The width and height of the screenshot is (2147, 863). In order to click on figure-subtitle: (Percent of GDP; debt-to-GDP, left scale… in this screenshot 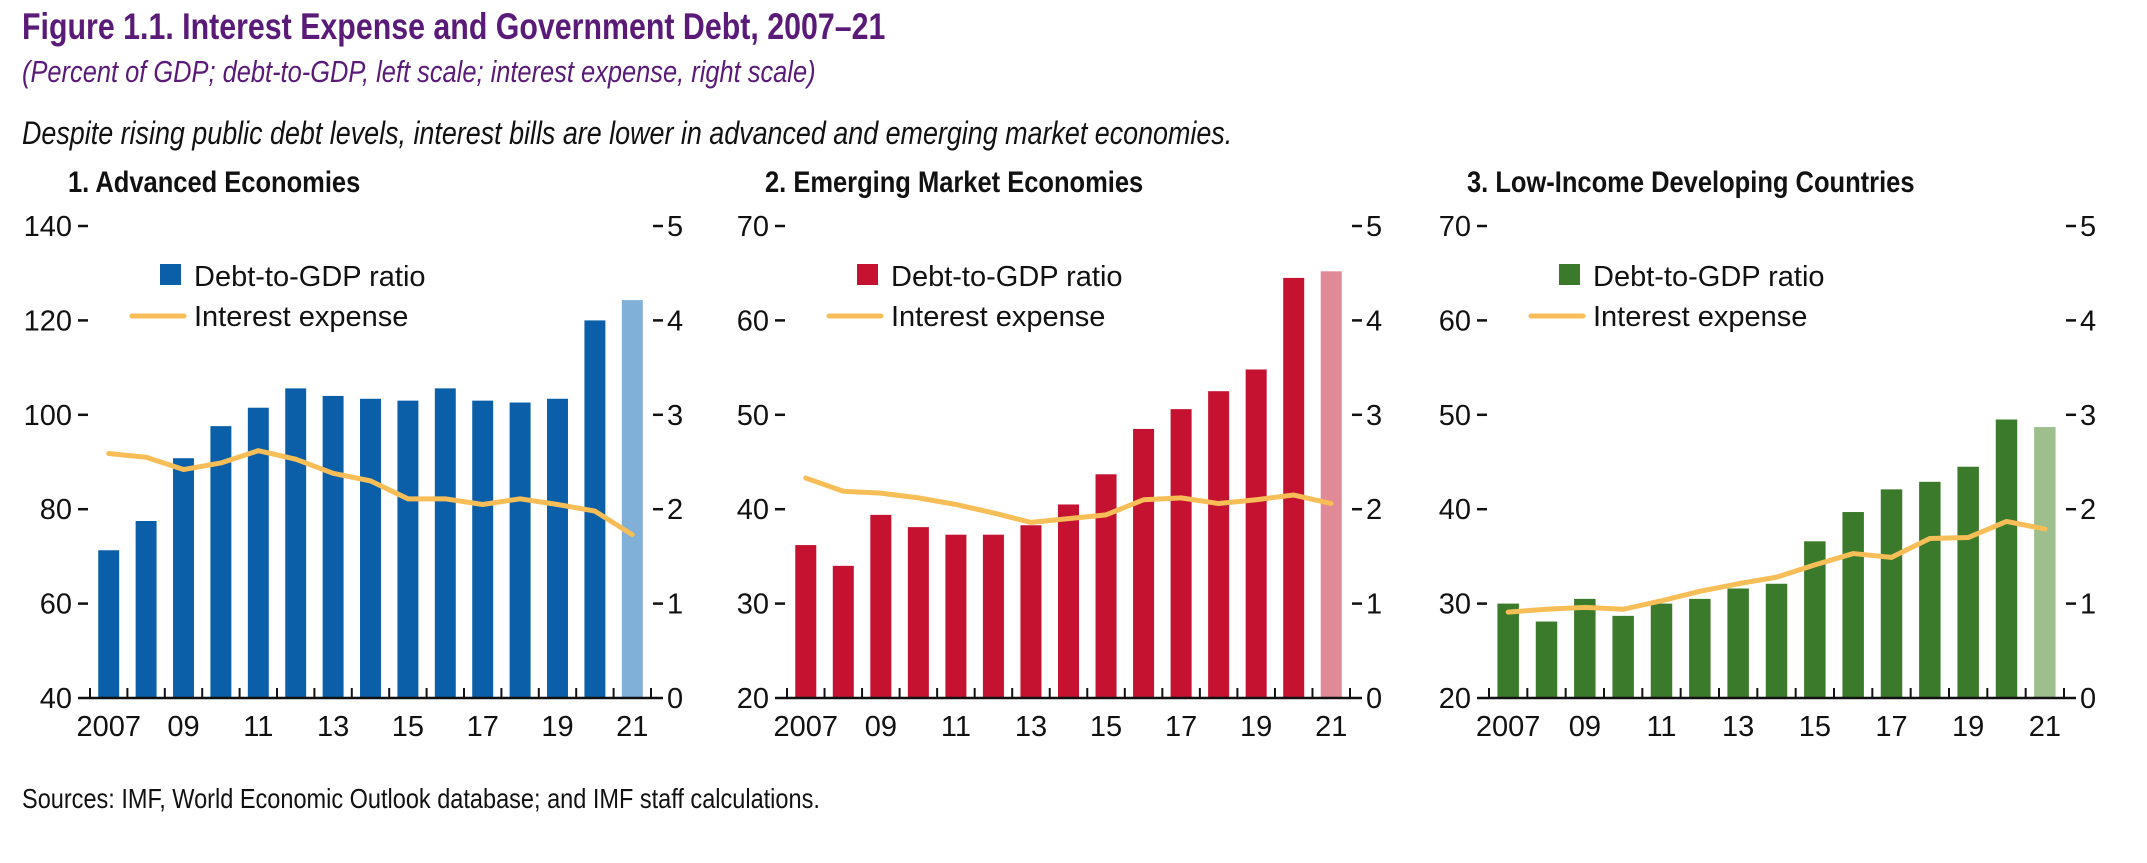, I will do `click(419, 71)`.